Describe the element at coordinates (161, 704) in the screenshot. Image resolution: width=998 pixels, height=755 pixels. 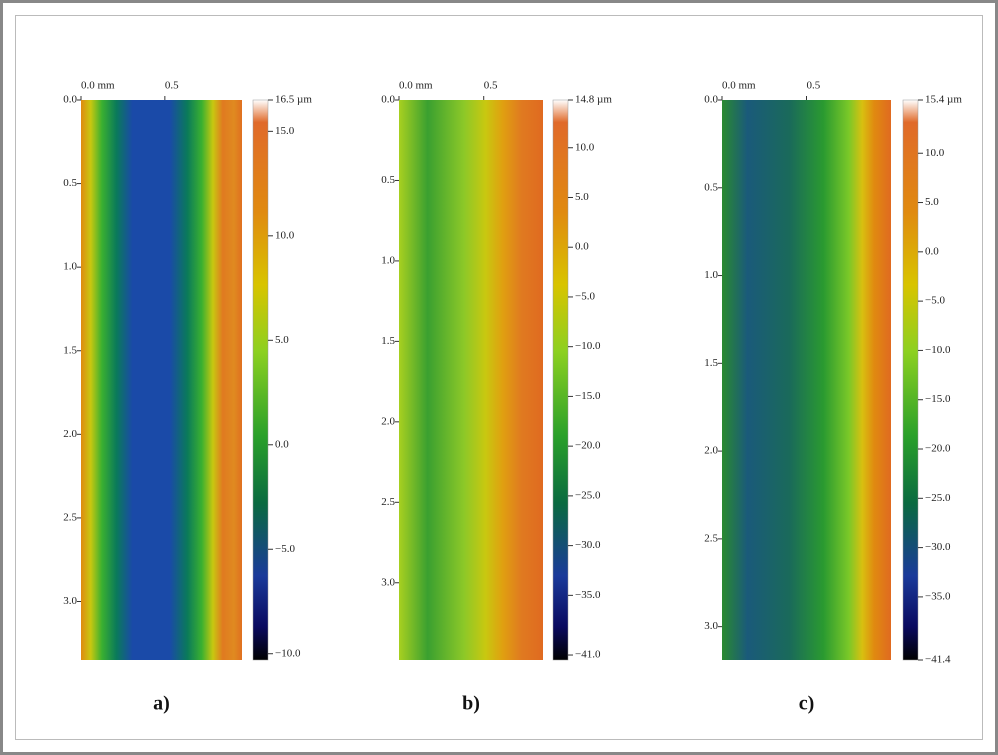
I see `panel-label: a)` at that location.